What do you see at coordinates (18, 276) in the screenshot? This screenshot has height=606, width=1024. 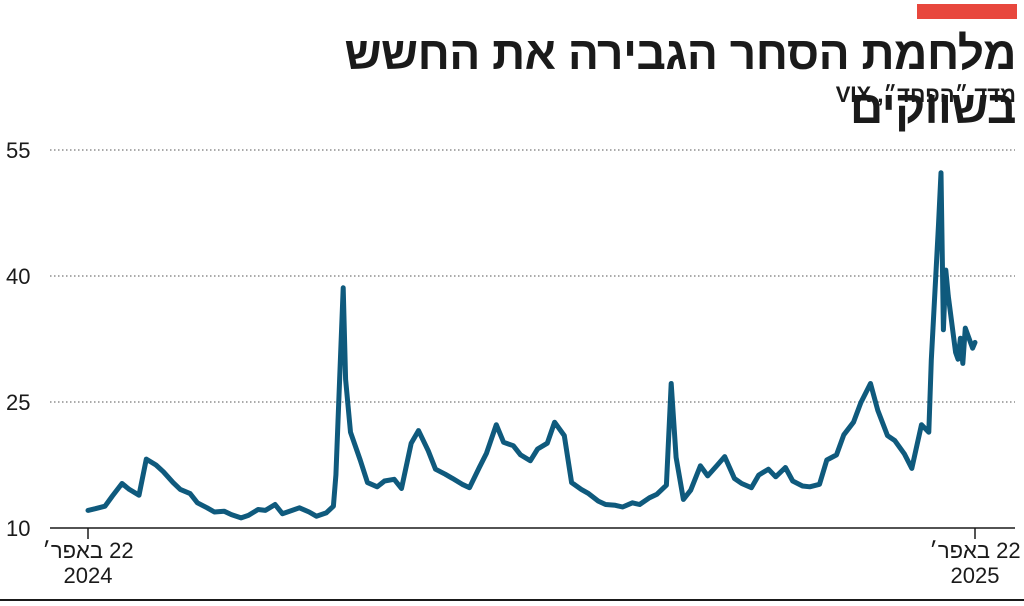 I see `y-tick-label: 40` at bounding box center [18, 276].